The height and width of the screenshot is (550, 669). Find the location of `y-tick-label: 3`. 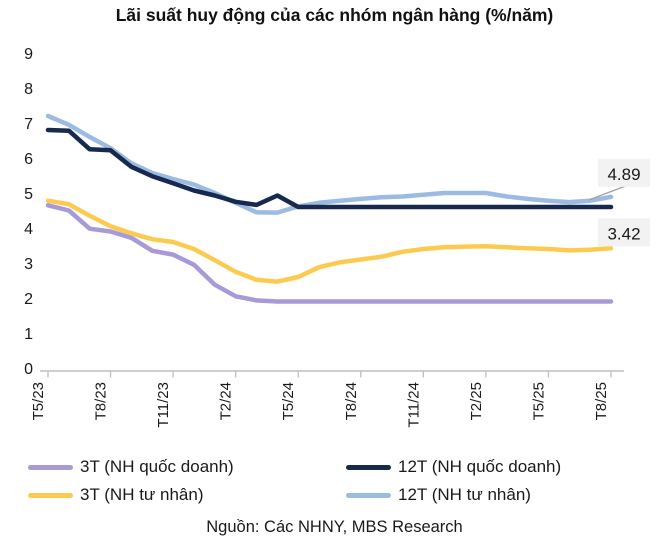

y-tick-label: 3 is located at coordinates (28, 264).